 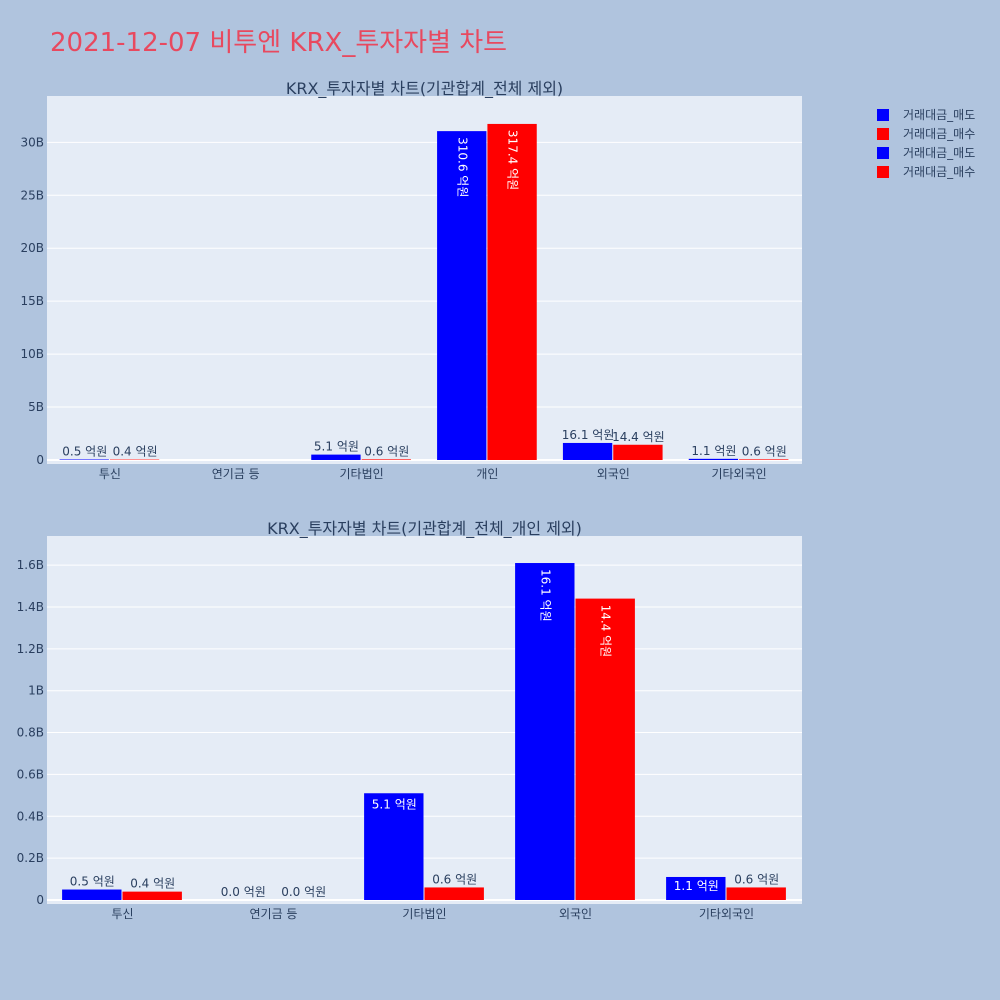 I want to click on y-tick-label: 0.6B, so click(x=30, y=774).